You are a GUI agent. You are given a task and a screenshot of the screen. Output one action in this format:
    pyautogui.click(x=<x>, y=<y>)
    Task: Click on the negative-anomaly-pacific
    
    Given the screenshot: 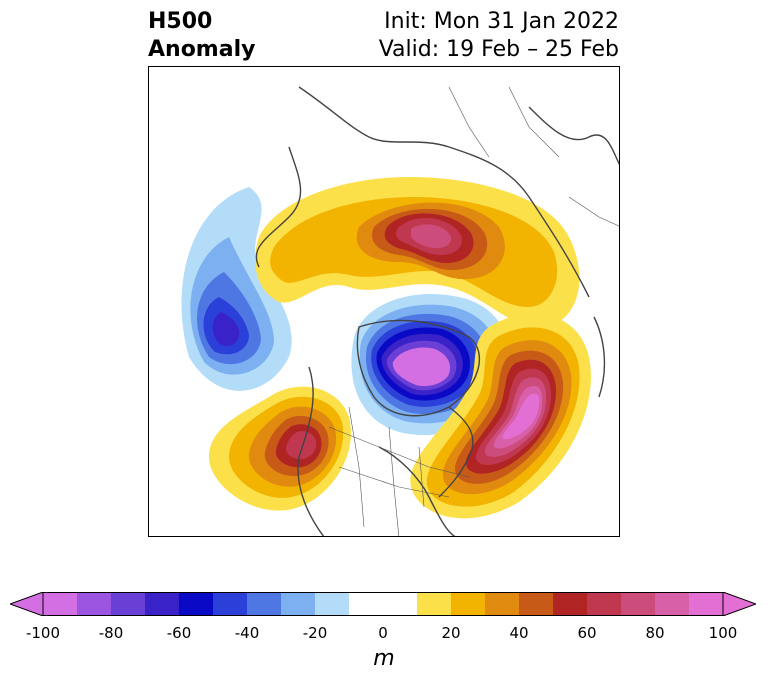 What is the action you would take?
    pyautogui.click(x=236, y=289)
    